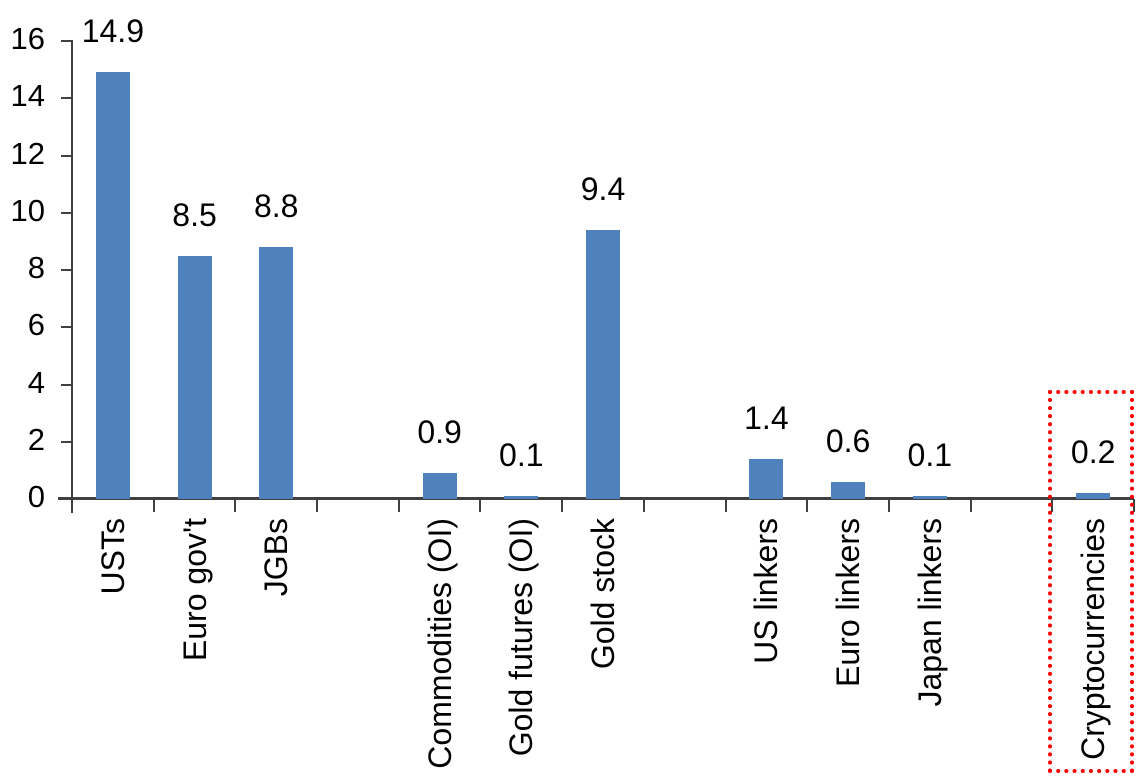  What do you see at coordinates (112, 31) in the screenshot?
I see `bar-value-label: 14.9` at bounding box center [112, 31].